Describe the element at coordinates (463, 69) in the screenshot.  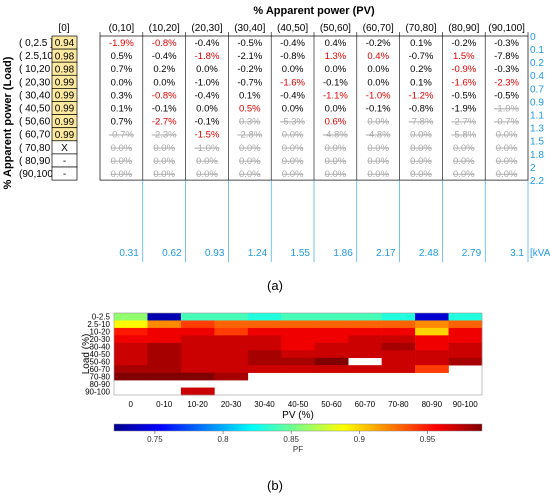
I see `table-cell: -0.9%` at that location.